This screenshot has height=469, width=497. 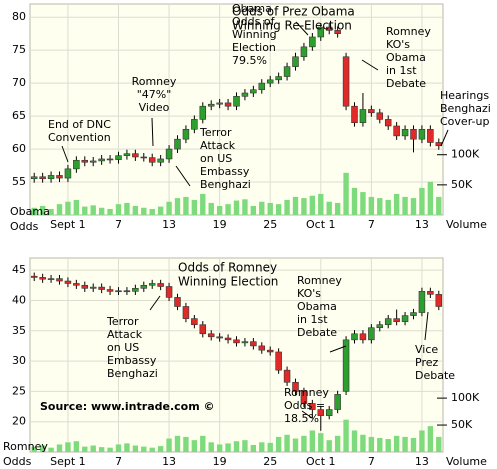 What do you see at coordinates (19, 360) in the screenshot?
I see `y-tick-label: 30` at bounding box center [19, 360].